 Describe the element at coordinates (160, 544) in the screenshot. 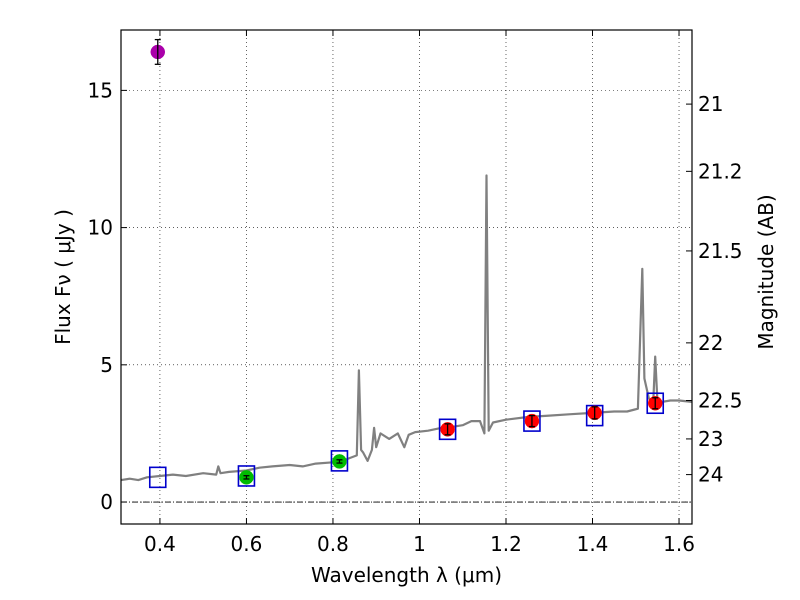

I see `x-tick-label: 0.4` at that location.